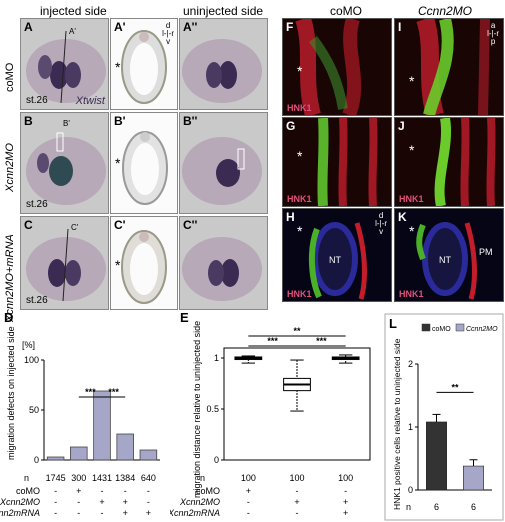  I want to click on y-axis-label: migration defects on injected side, so click(11, 393).